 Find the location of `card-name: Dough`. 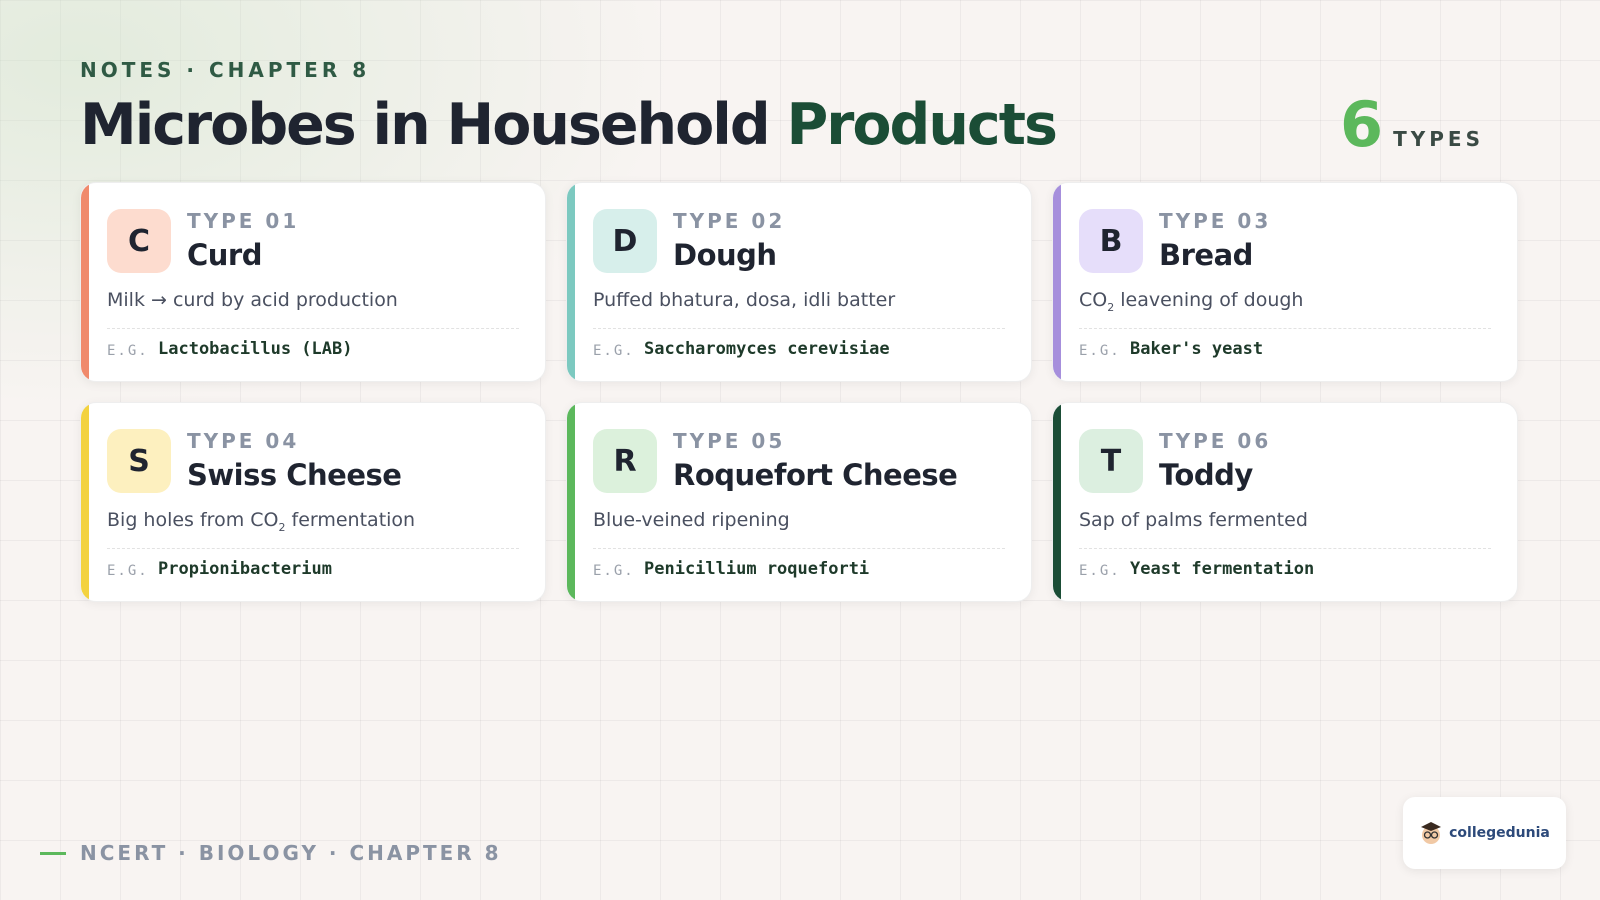

card-name: Dough is located at coordinates (725, 255).